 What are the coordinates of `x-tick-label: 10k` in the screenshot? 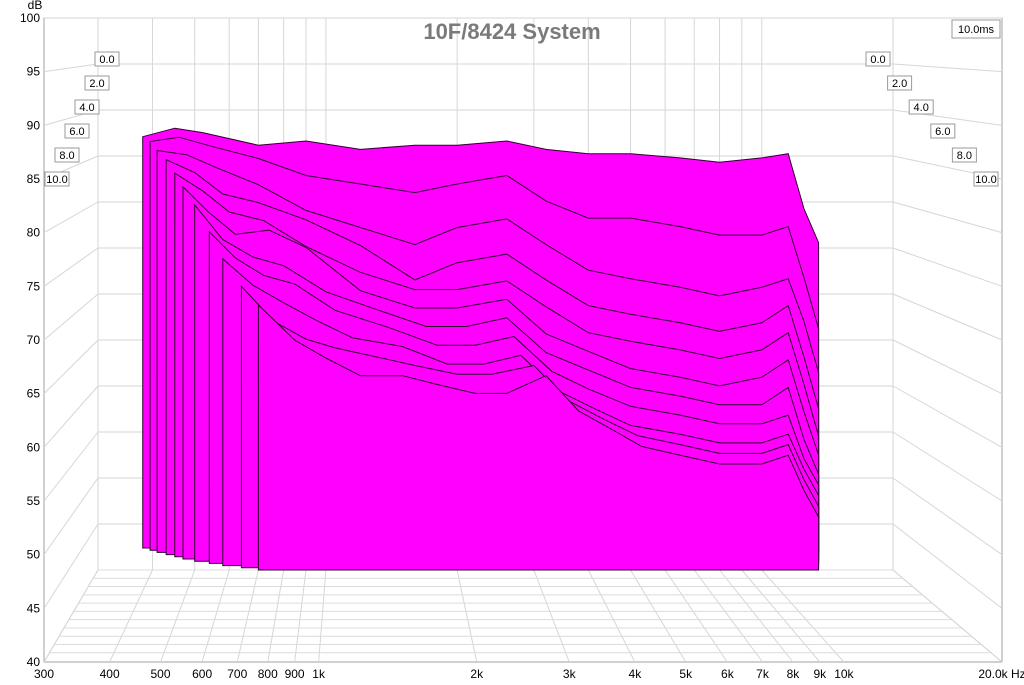 It's located at (844, 674).